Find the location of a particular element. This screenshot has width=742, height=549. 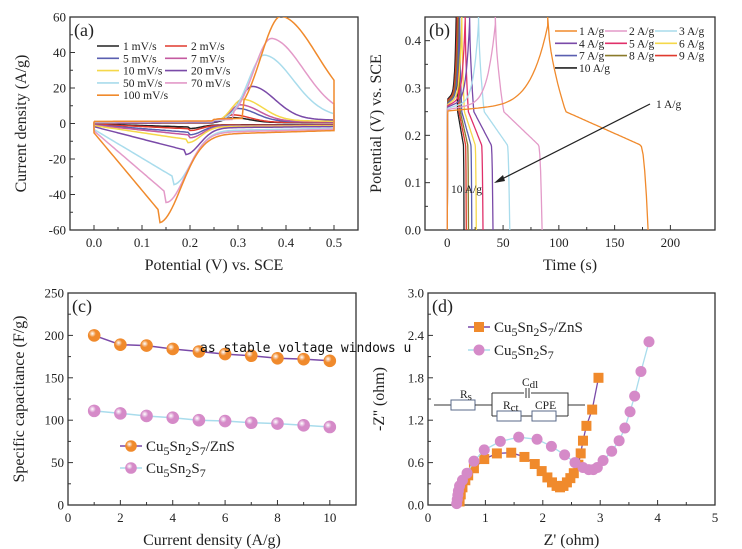

x-tick-label: 10 is located at coordinates (329, 517).